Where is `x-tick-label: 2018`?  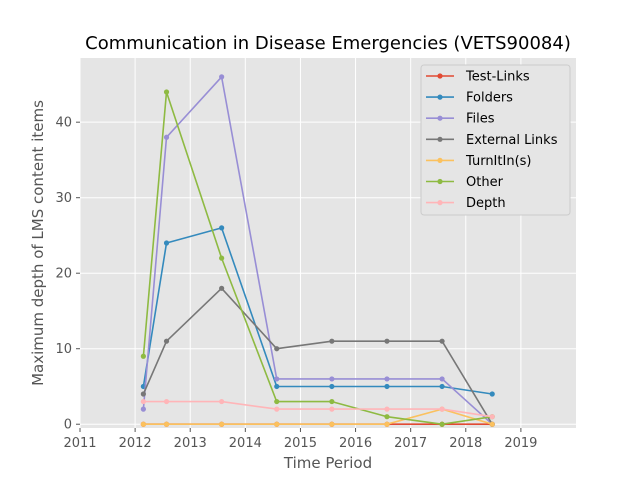
x-tick-label: 2018 is located at coordinates (465, 443).